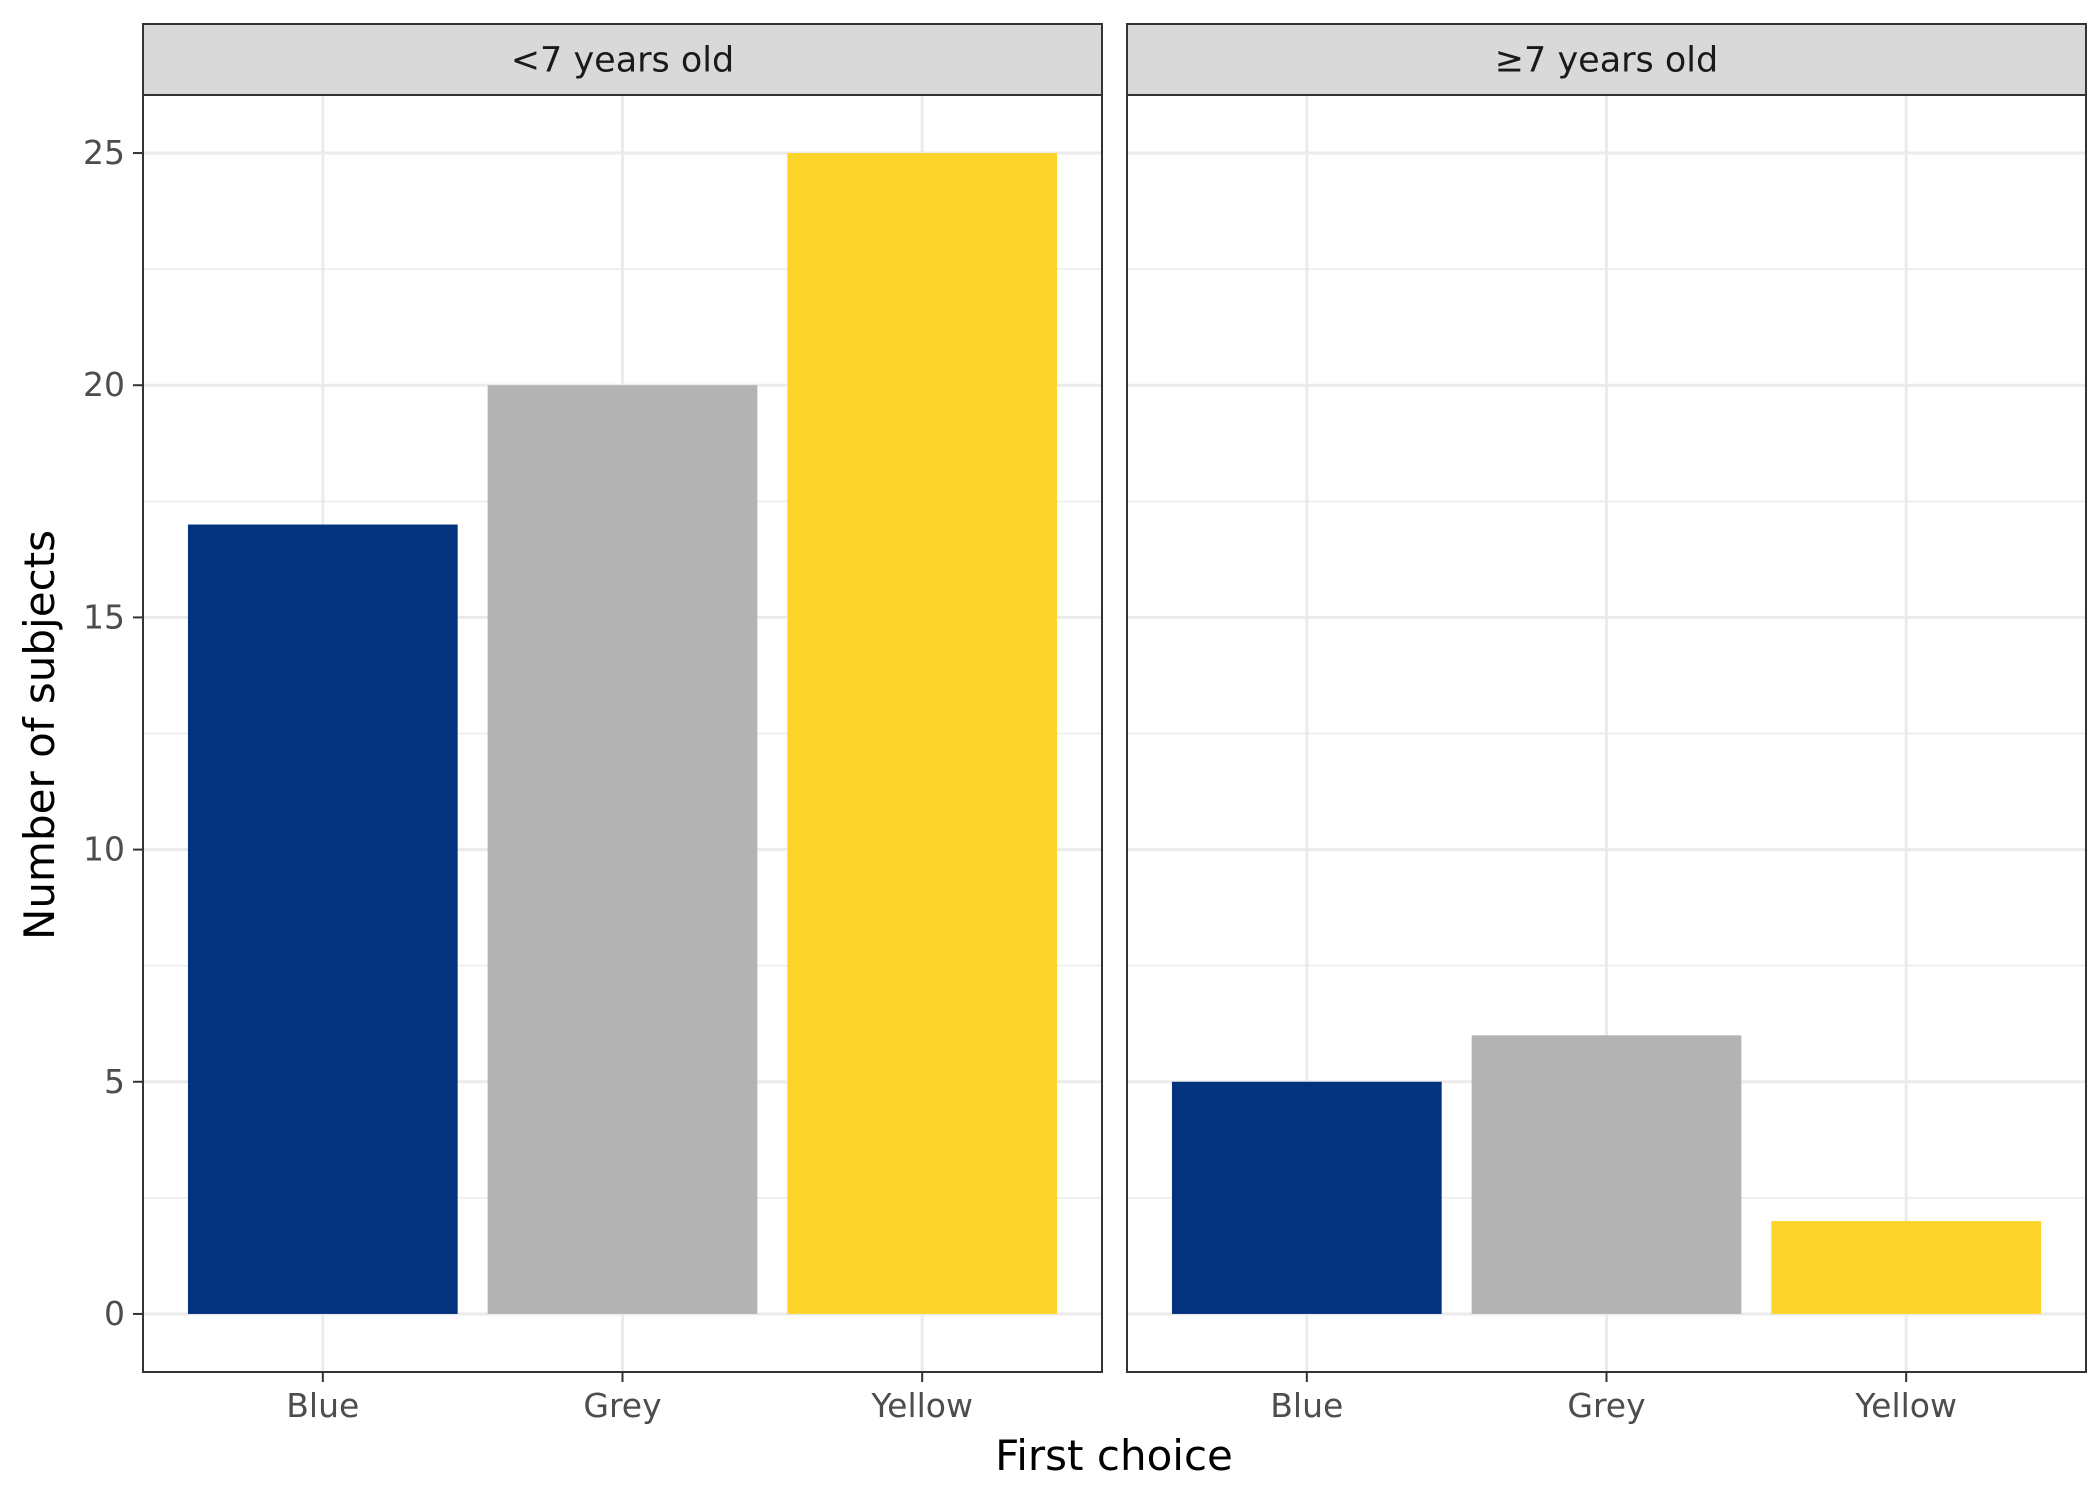 This screenshot has height=1505, width=2100. What do you see at coordinates (104, 849) in the screenshot?
I see `y-tick-label: 10` at bounding box center [104, 849].